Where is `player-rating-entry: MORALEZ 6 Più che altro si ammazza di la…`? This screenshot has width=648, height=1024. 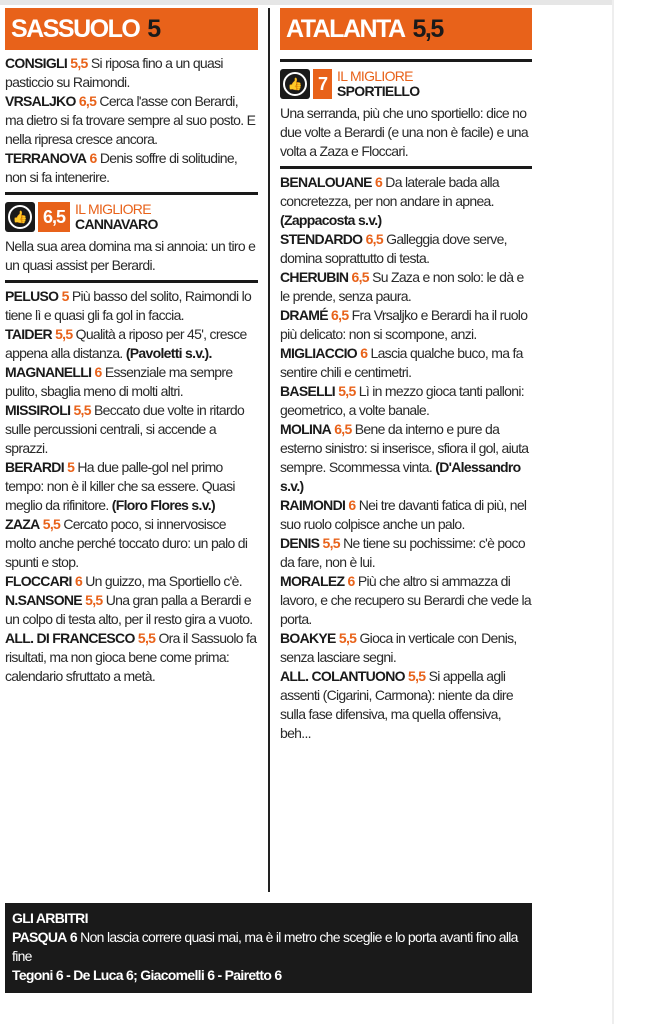
player-rating-entry: MORALEZ 6 Più che altro si ammazza di la… is located at coordinates (406, 600).